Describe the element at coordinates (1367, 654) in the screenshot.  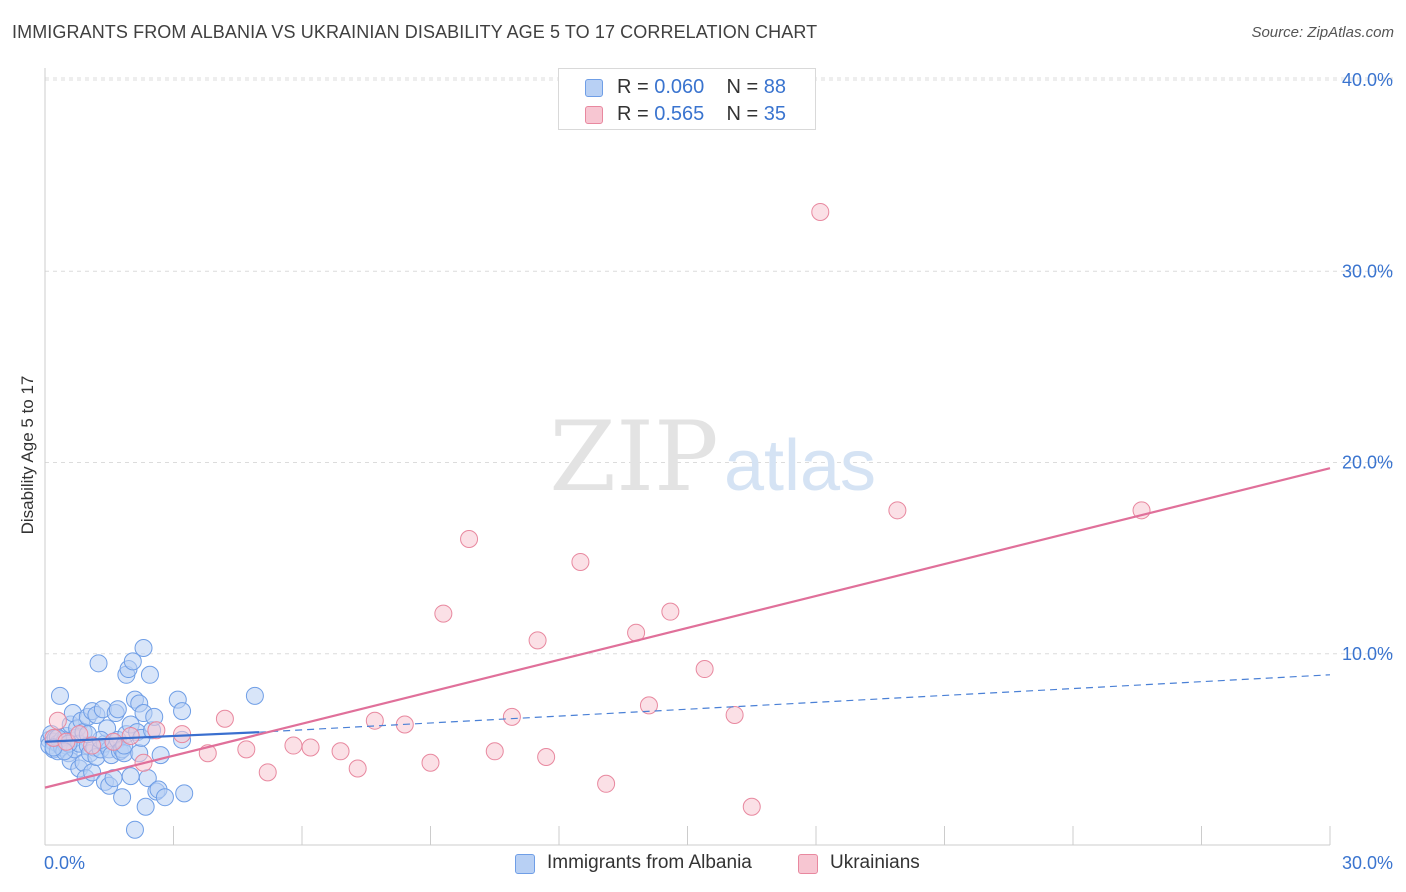
I see `y-tick-label: 10.0%` at that location.